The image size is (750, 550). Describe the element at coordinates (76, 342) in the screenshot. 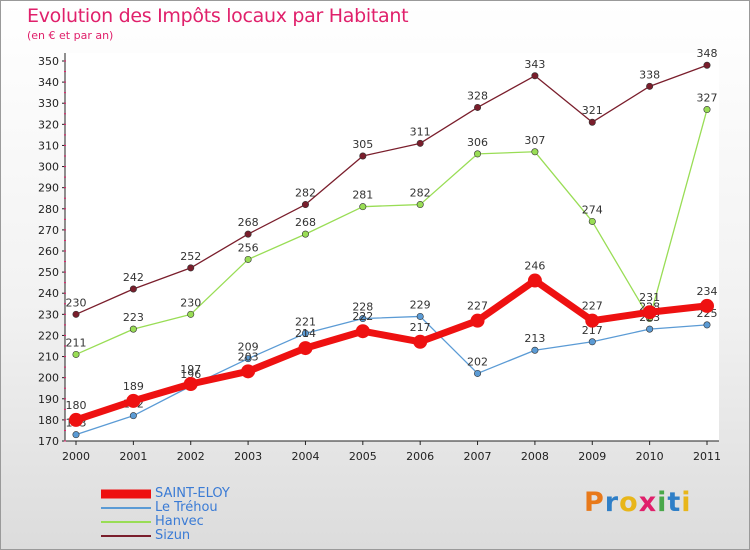

I see `data-label: 211` at that location.